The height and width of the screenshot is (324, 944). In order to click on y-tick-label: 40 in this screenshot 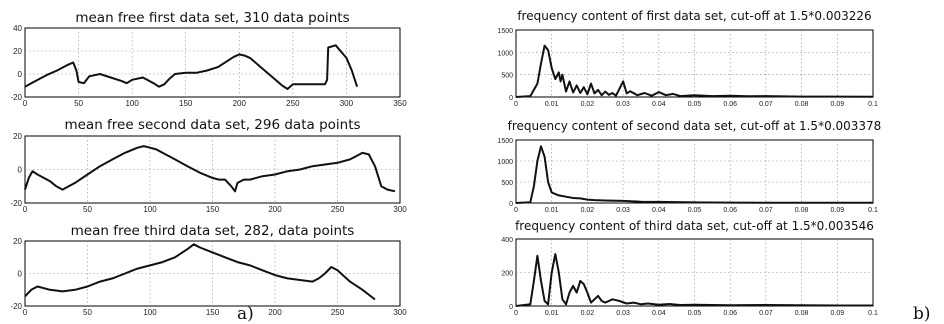, I will do `click(17, 28)`.